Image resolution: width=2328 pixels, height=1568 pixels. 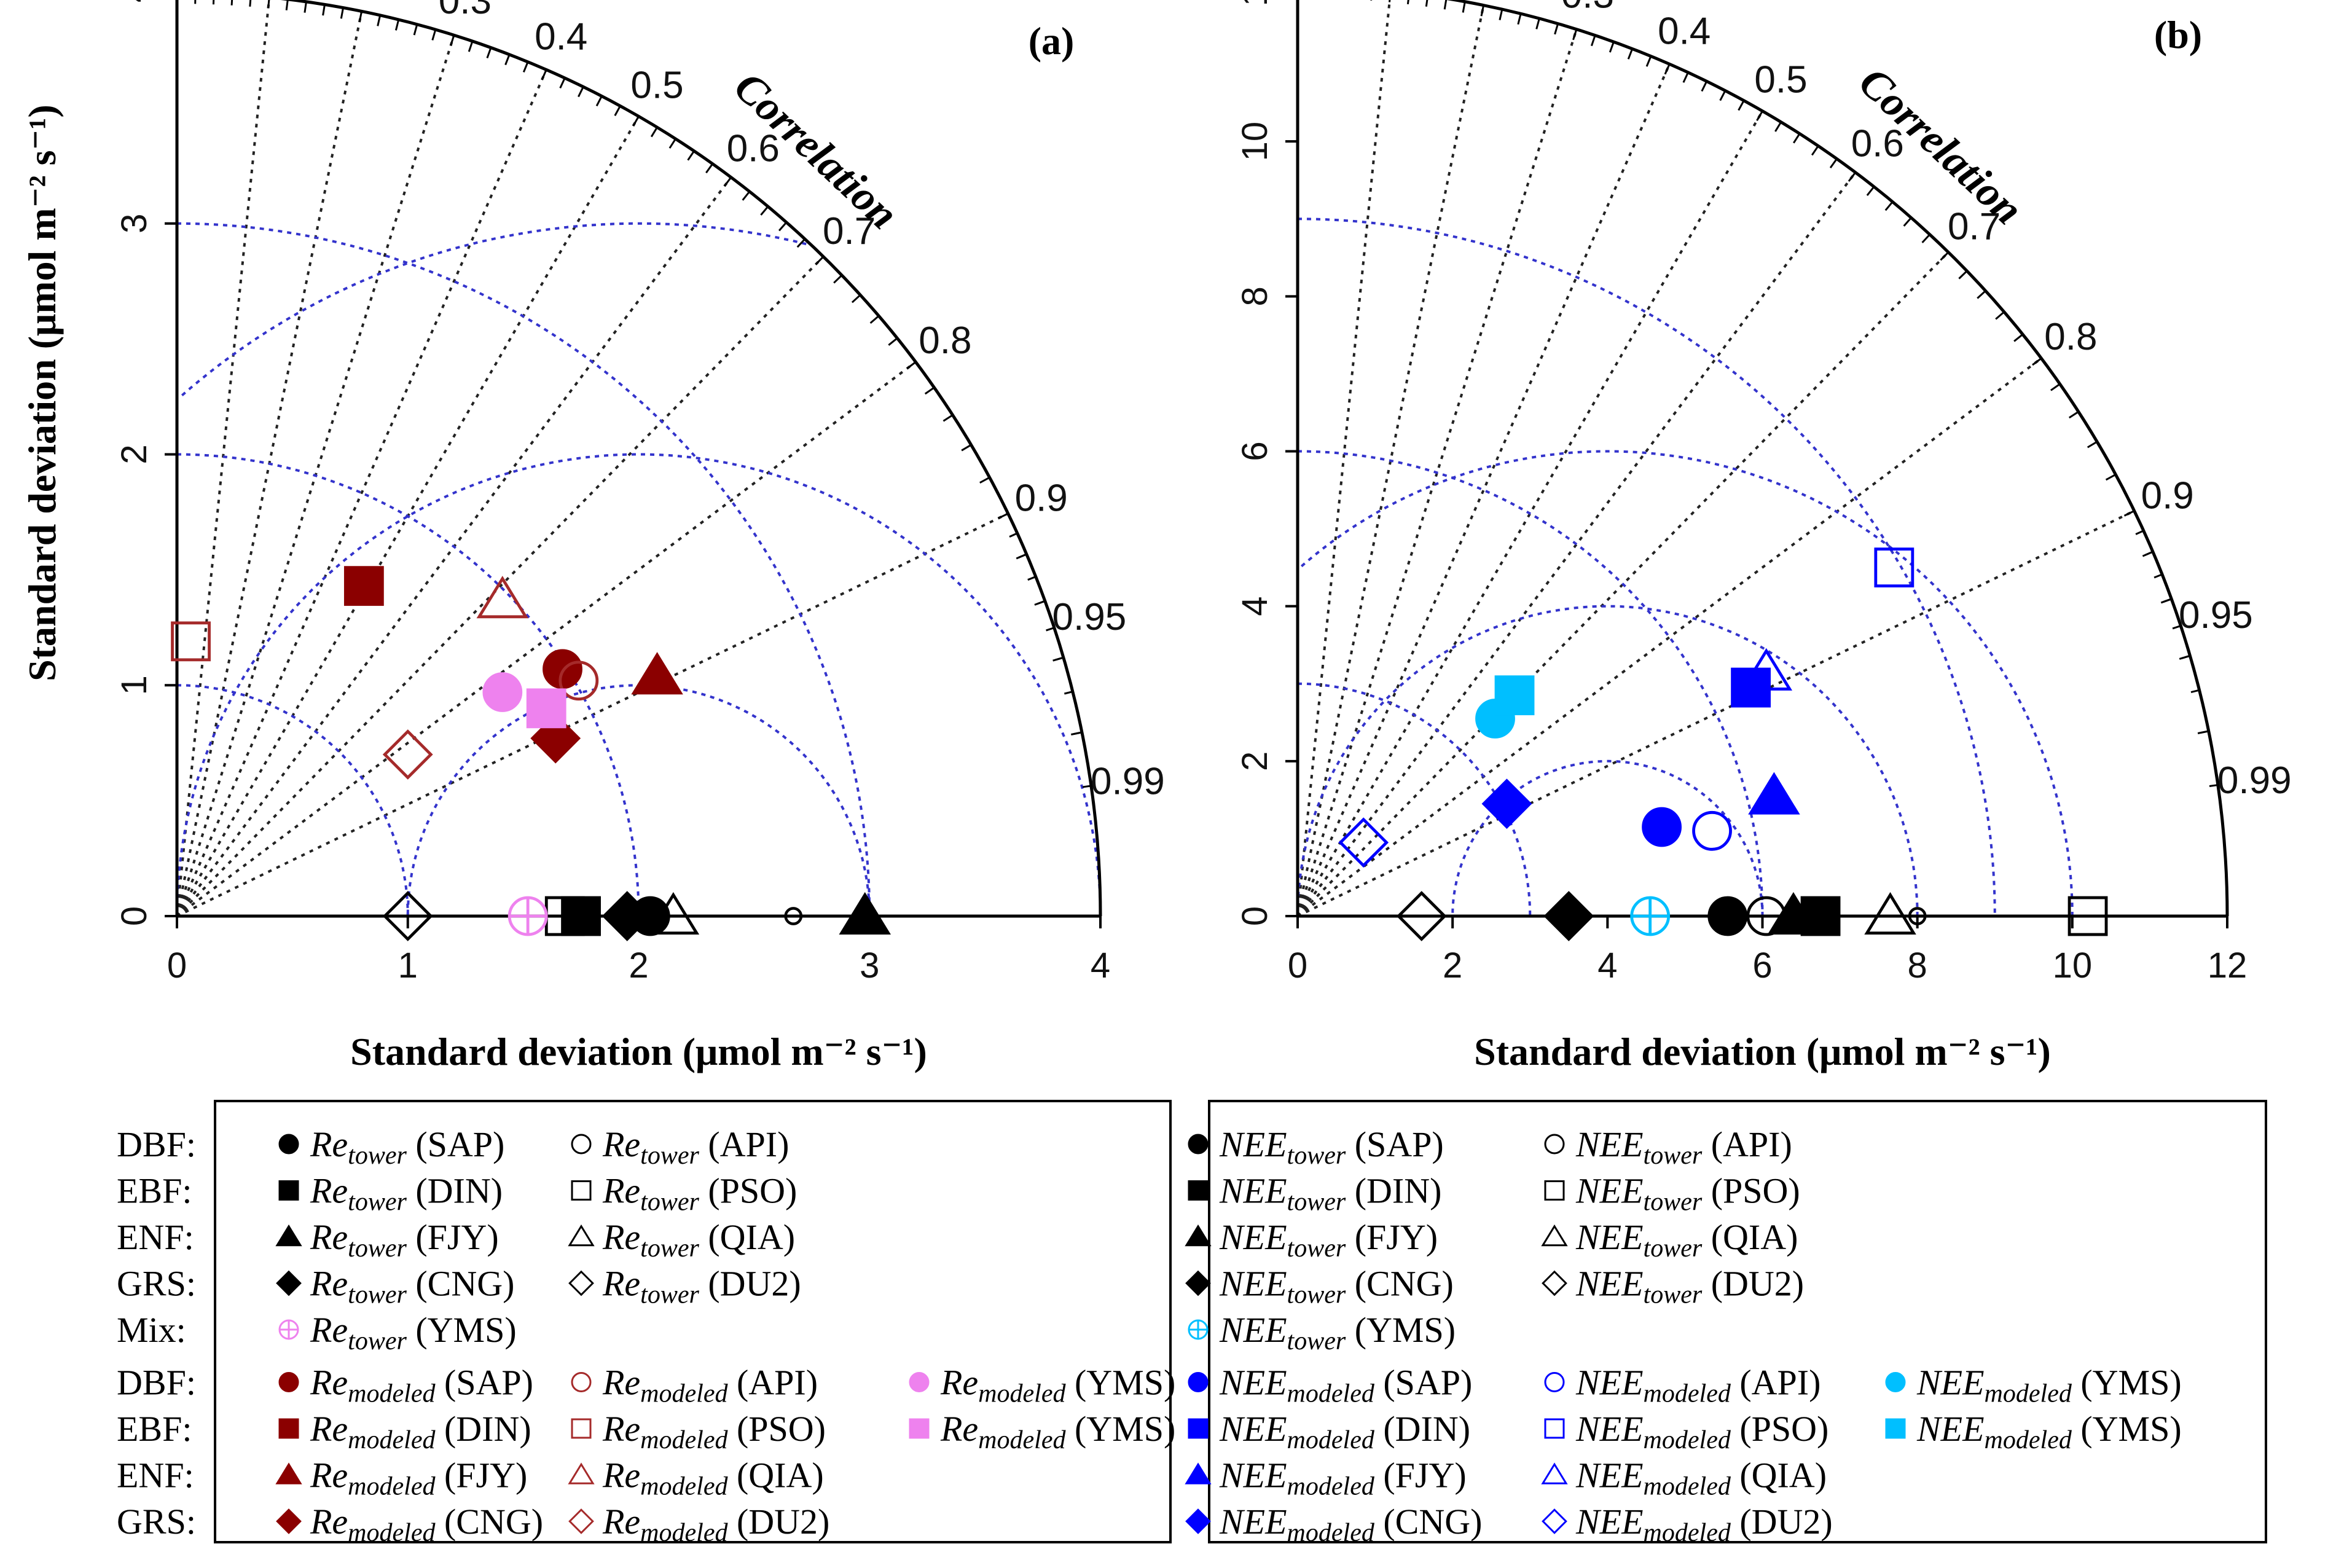 I want to click on legend-site: (QIA), so click(x=747, y=1237).